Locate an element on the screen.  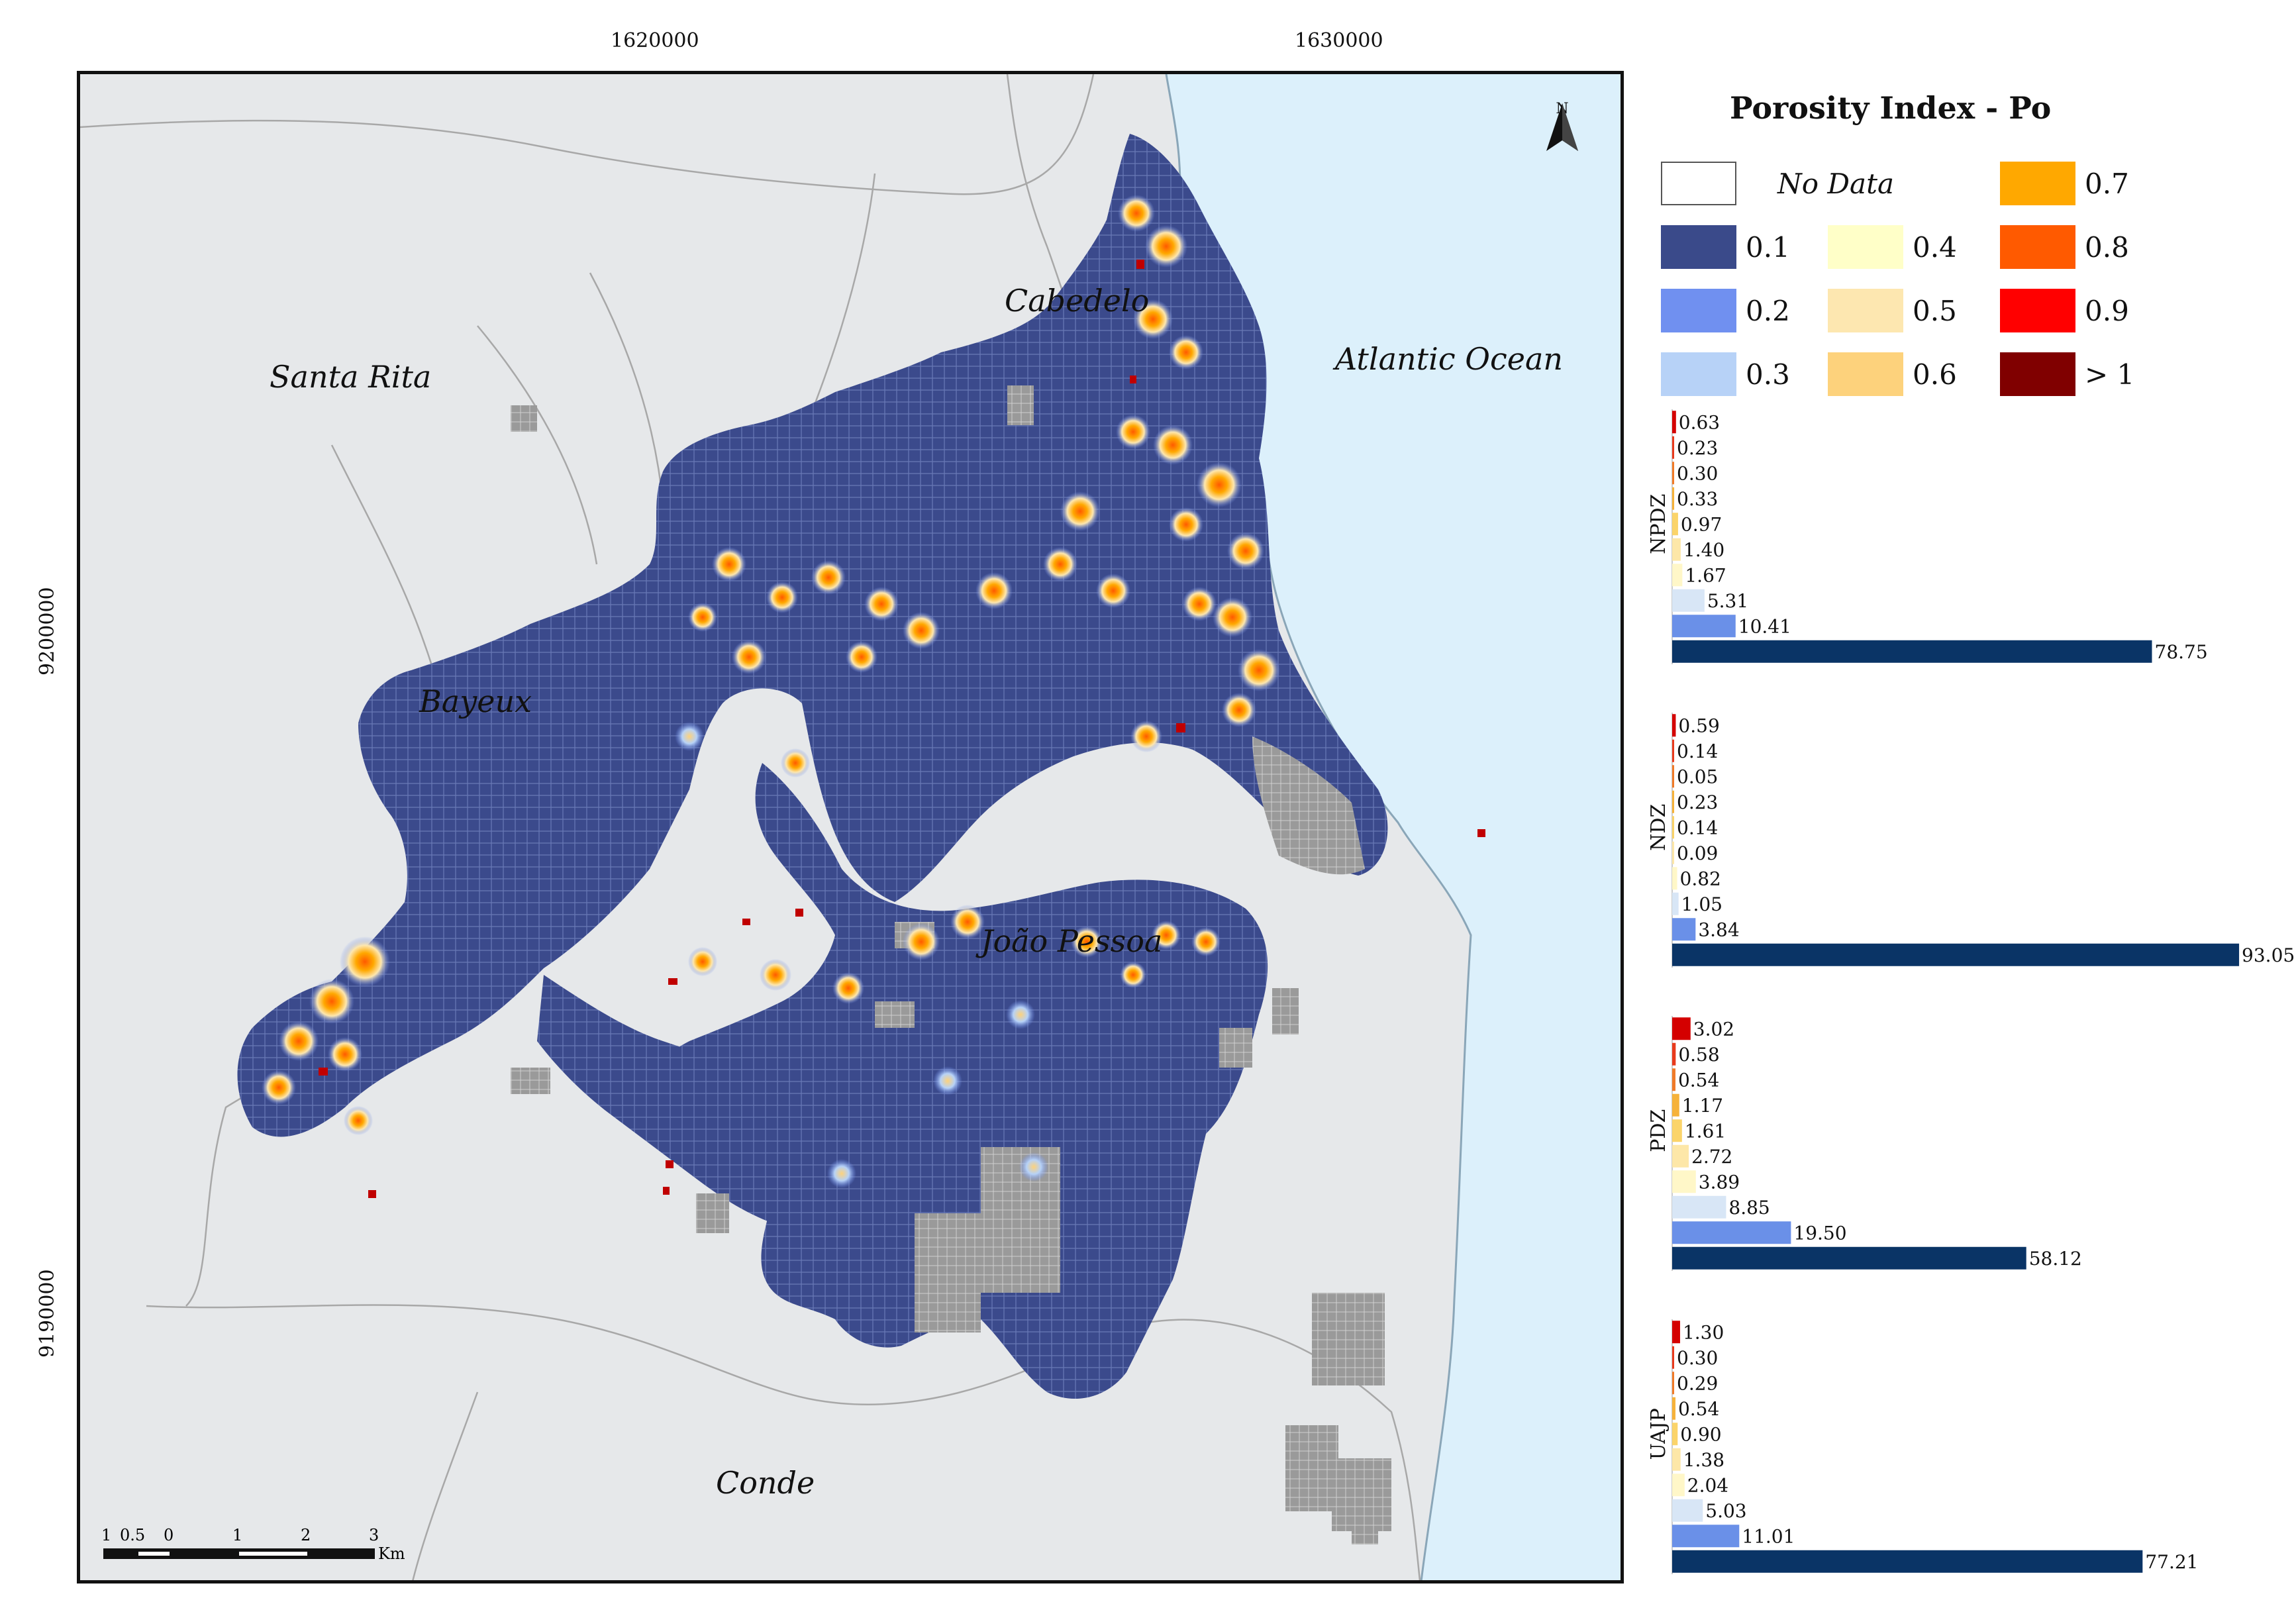
bar-value-label: 3.89 is located at coordinates (1719, 1182).